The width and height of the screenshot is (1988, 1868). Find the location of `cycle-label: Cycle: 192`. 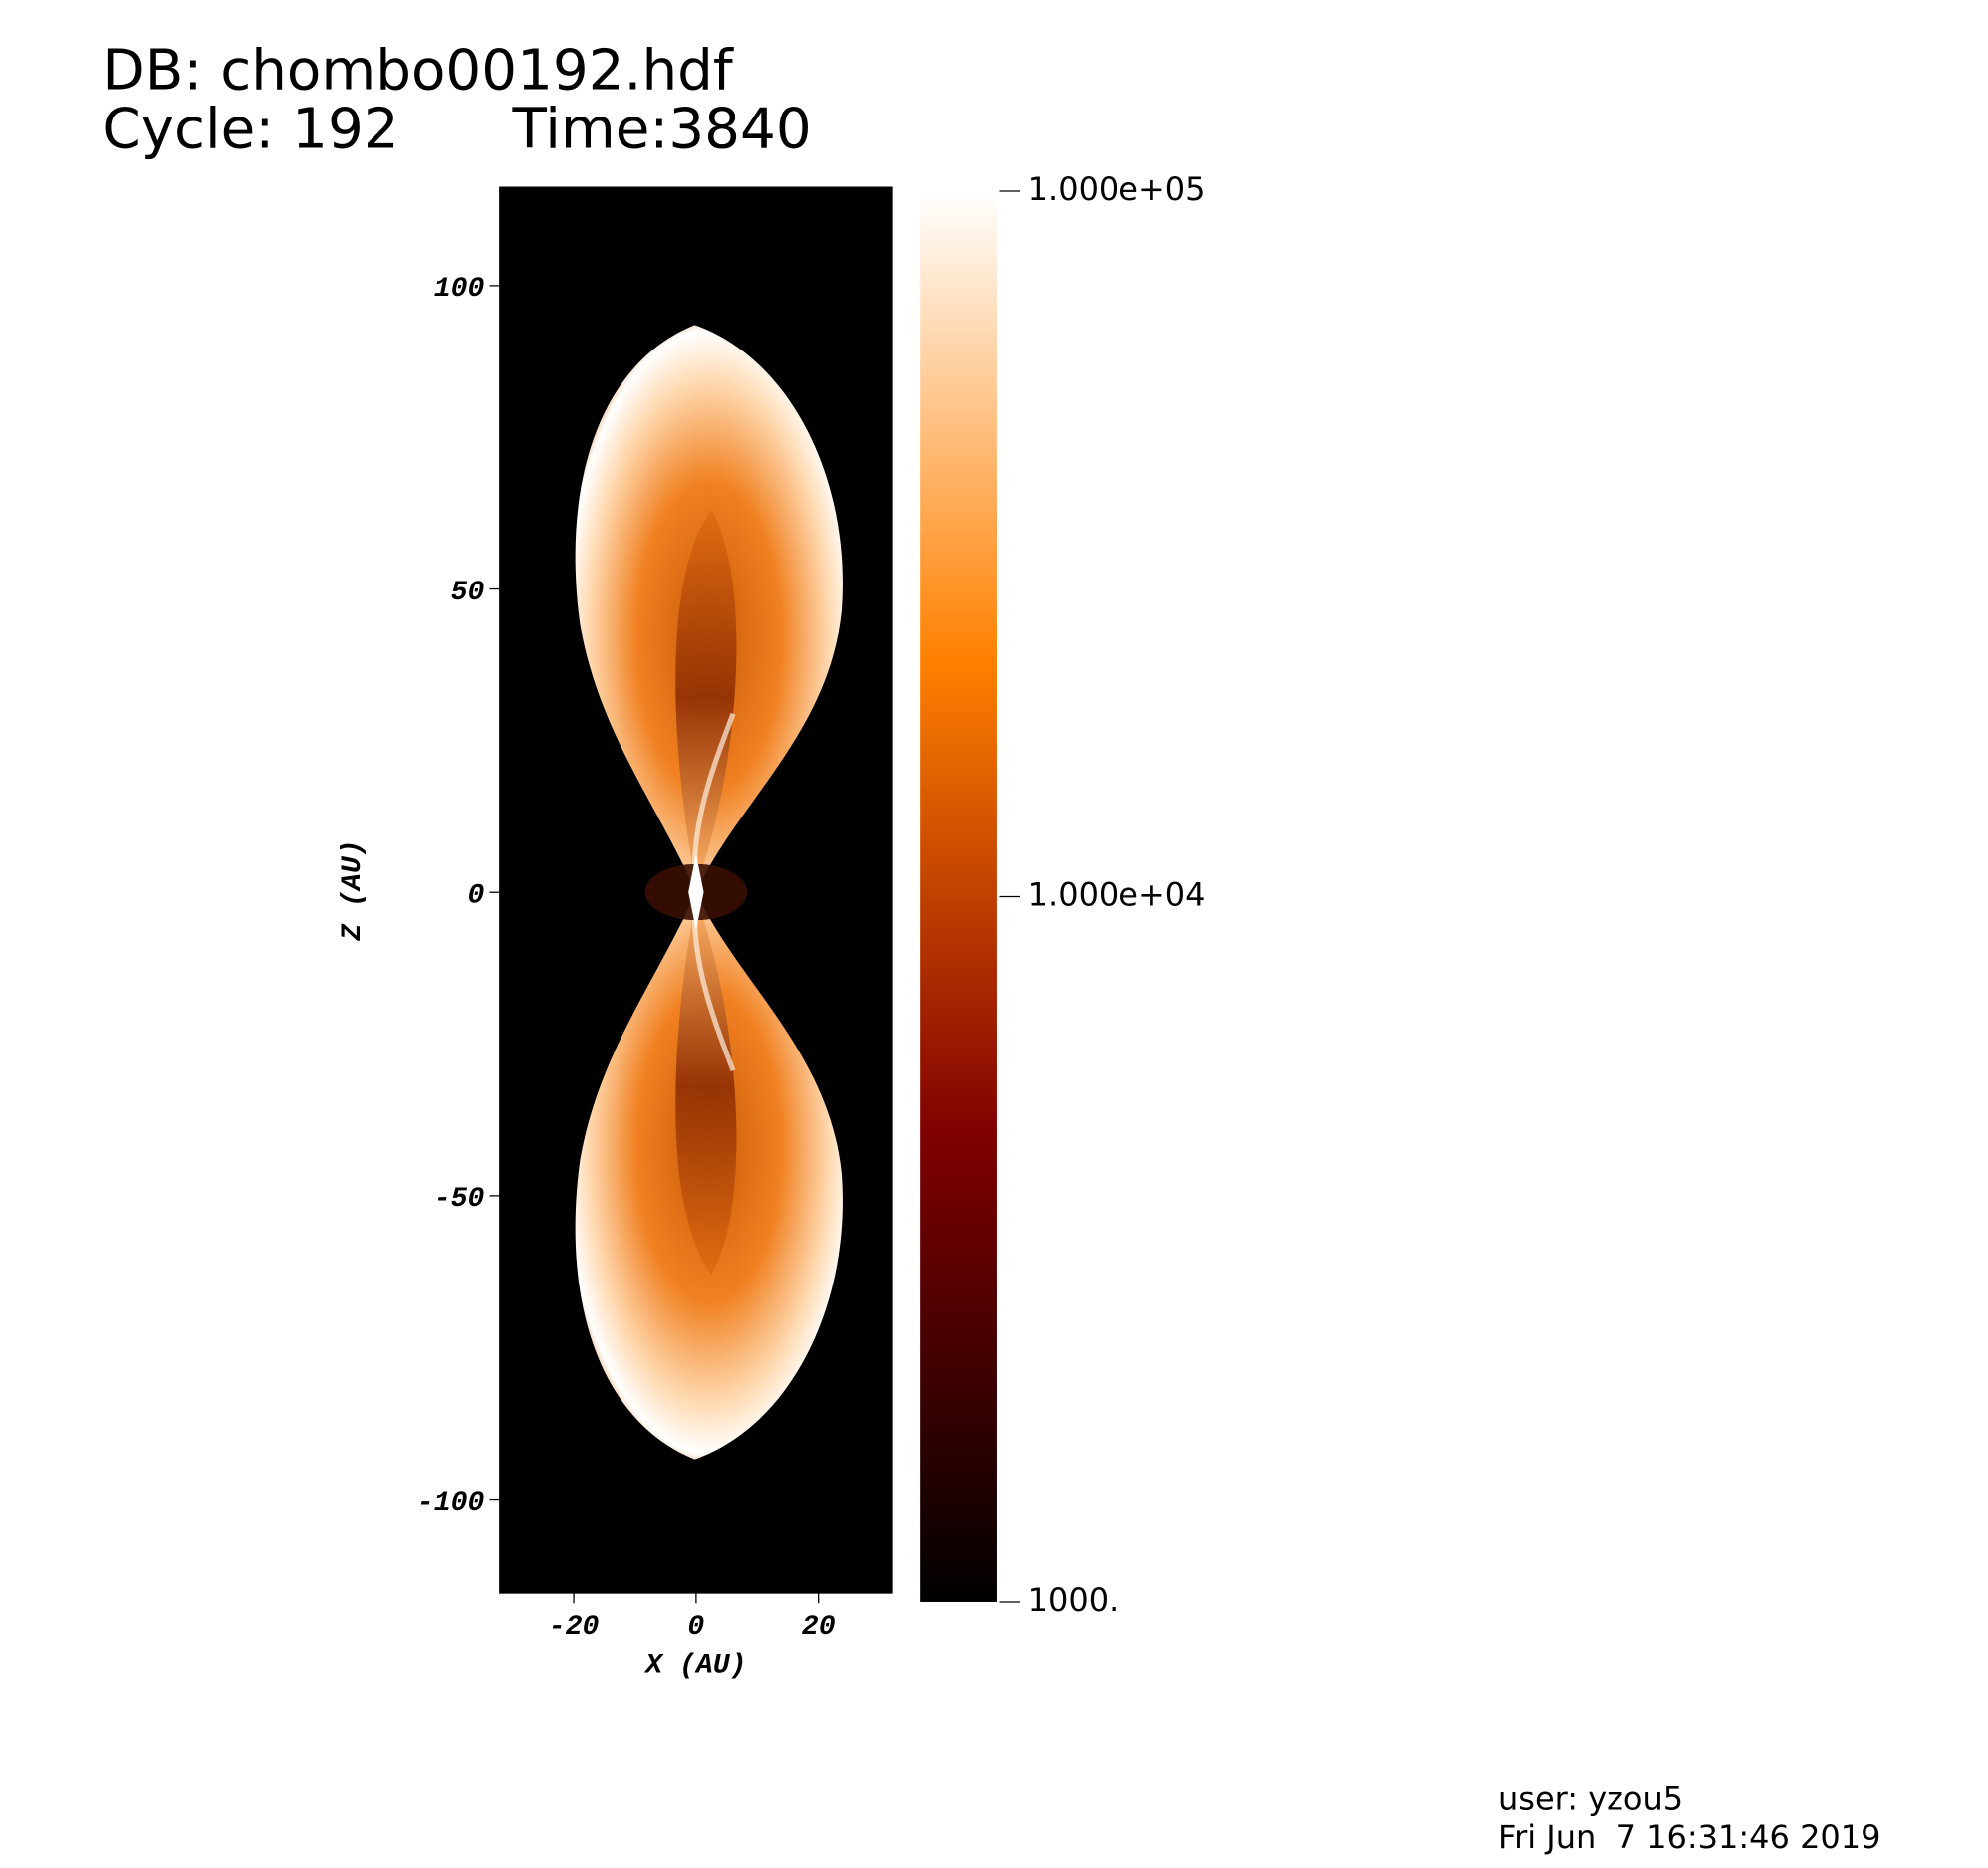

cycle-label: Cycle: 192 is located at coordinates (250, 129).